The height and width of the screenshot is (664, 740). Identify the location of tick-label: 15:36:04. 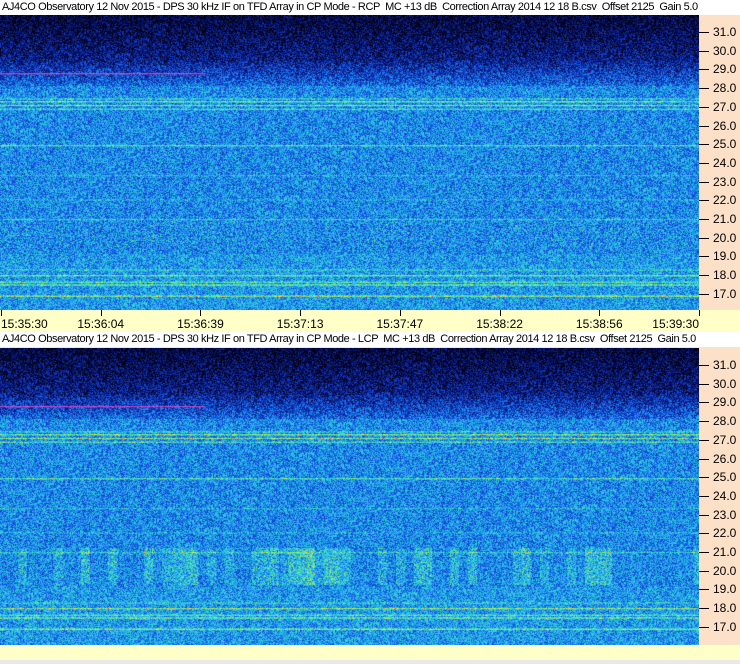
(101, 324).